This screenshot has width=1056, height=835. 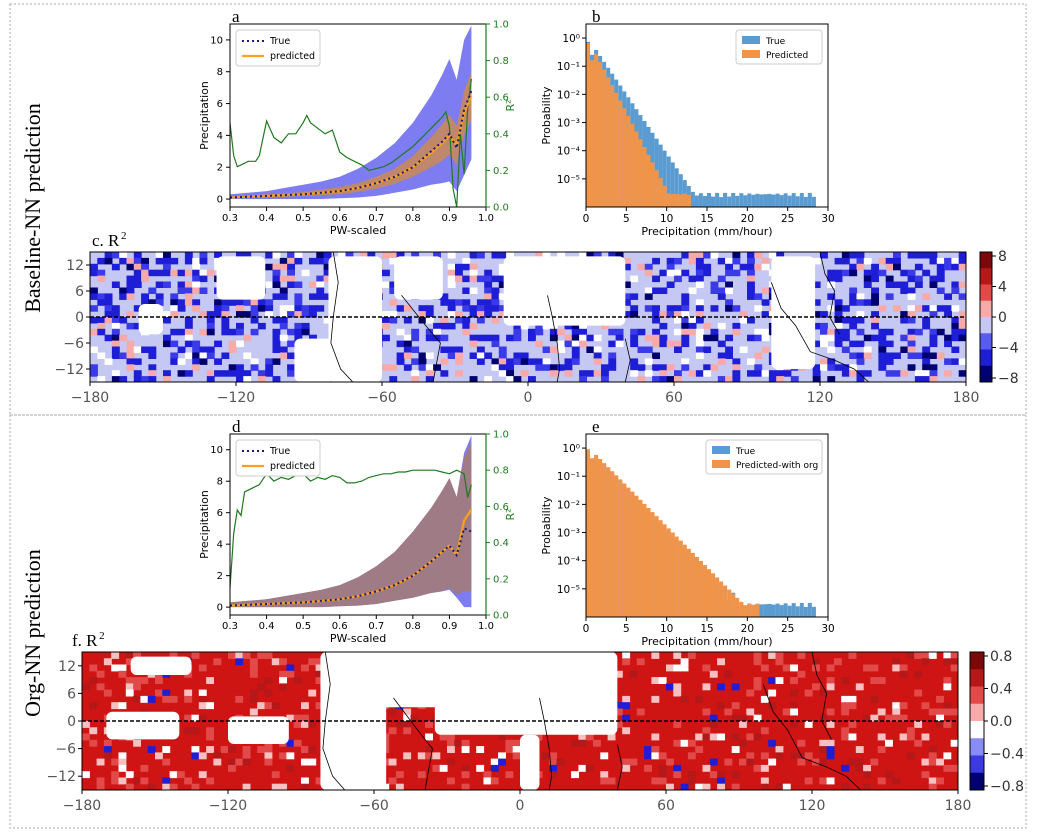 I want to click on row-label-baseline: Baseline-NN prediction, so click(x=32, y=208).